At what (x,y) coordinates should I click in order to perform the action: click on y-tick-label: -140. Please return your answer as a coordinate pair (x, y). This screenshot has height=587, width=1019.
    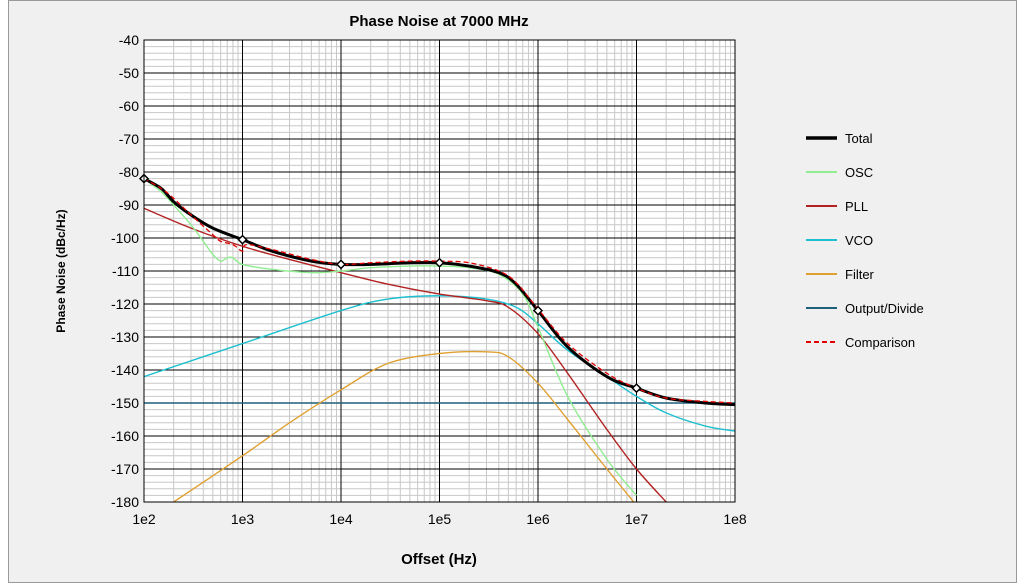
    Looking at the image, I should click on (125, 370).